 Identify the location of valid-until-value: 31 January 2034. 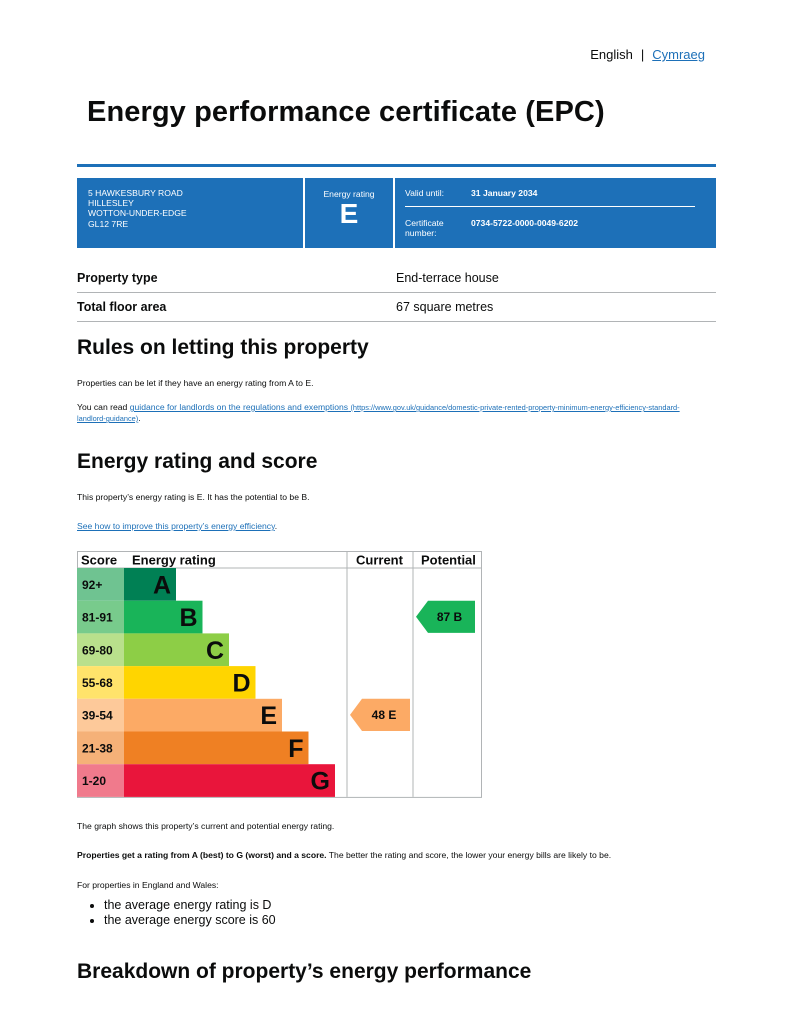
(504, 193).